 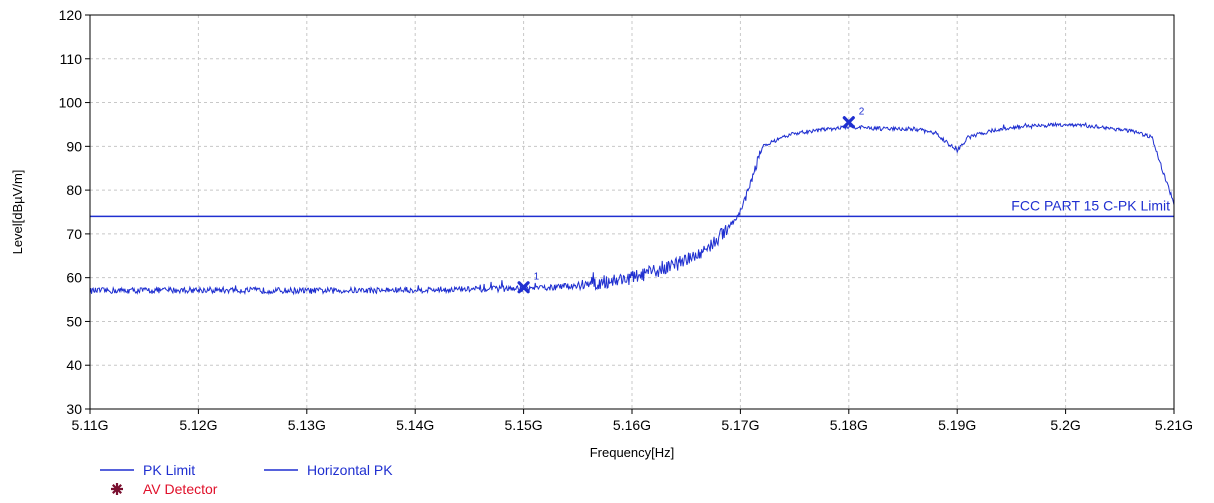 What do you see at coordinates (74, 190) in the screenshot?
I see `y-tick-label: 80` at bounding box center [74, 190].